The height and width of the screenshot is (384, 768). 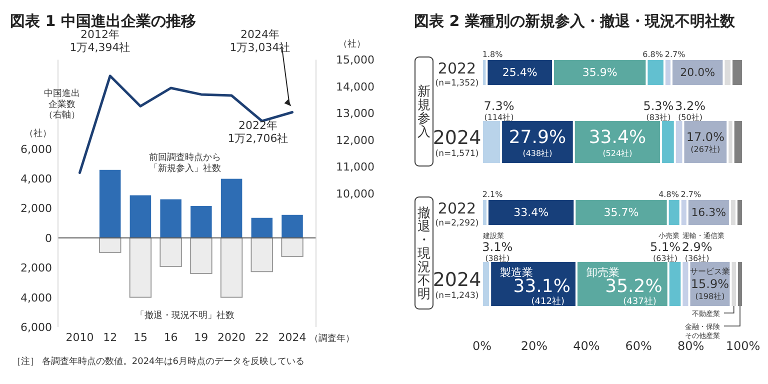 I want to click on x-tick-label: 12, so click(x=110, y=337).